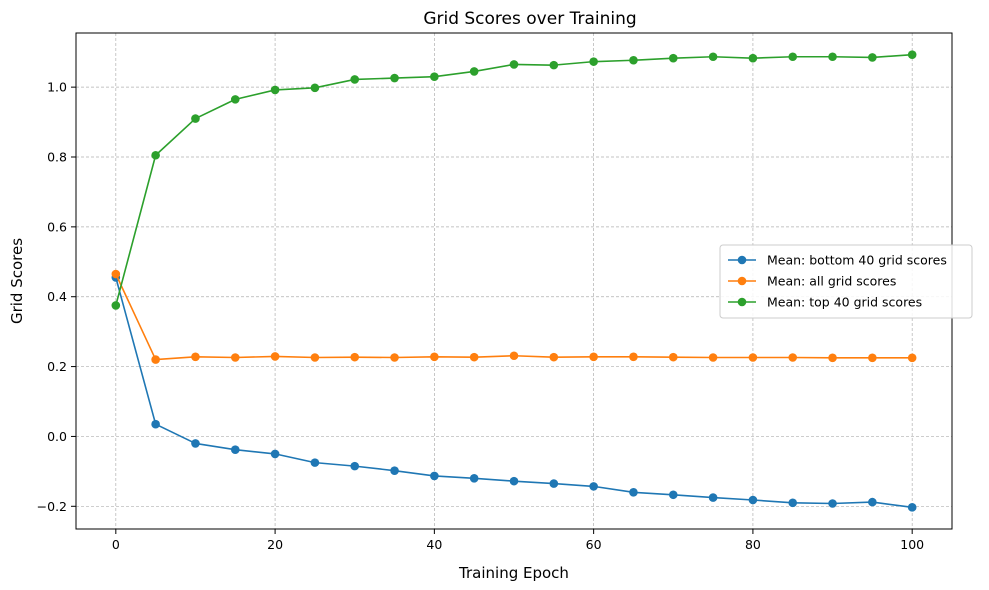  I want to click on legend-label: Mean: all grid scores, so click(831, 281).